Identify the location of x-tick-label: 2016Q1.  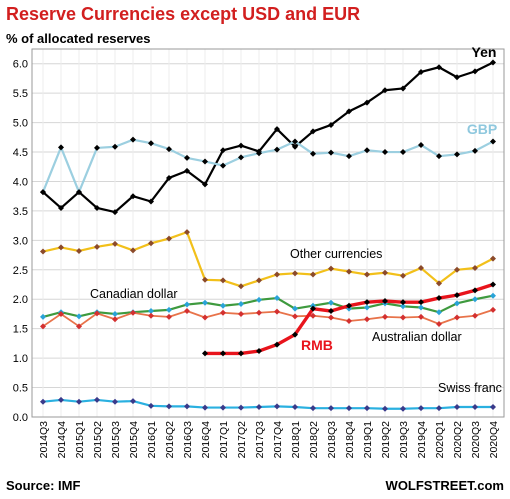
(152, 440).